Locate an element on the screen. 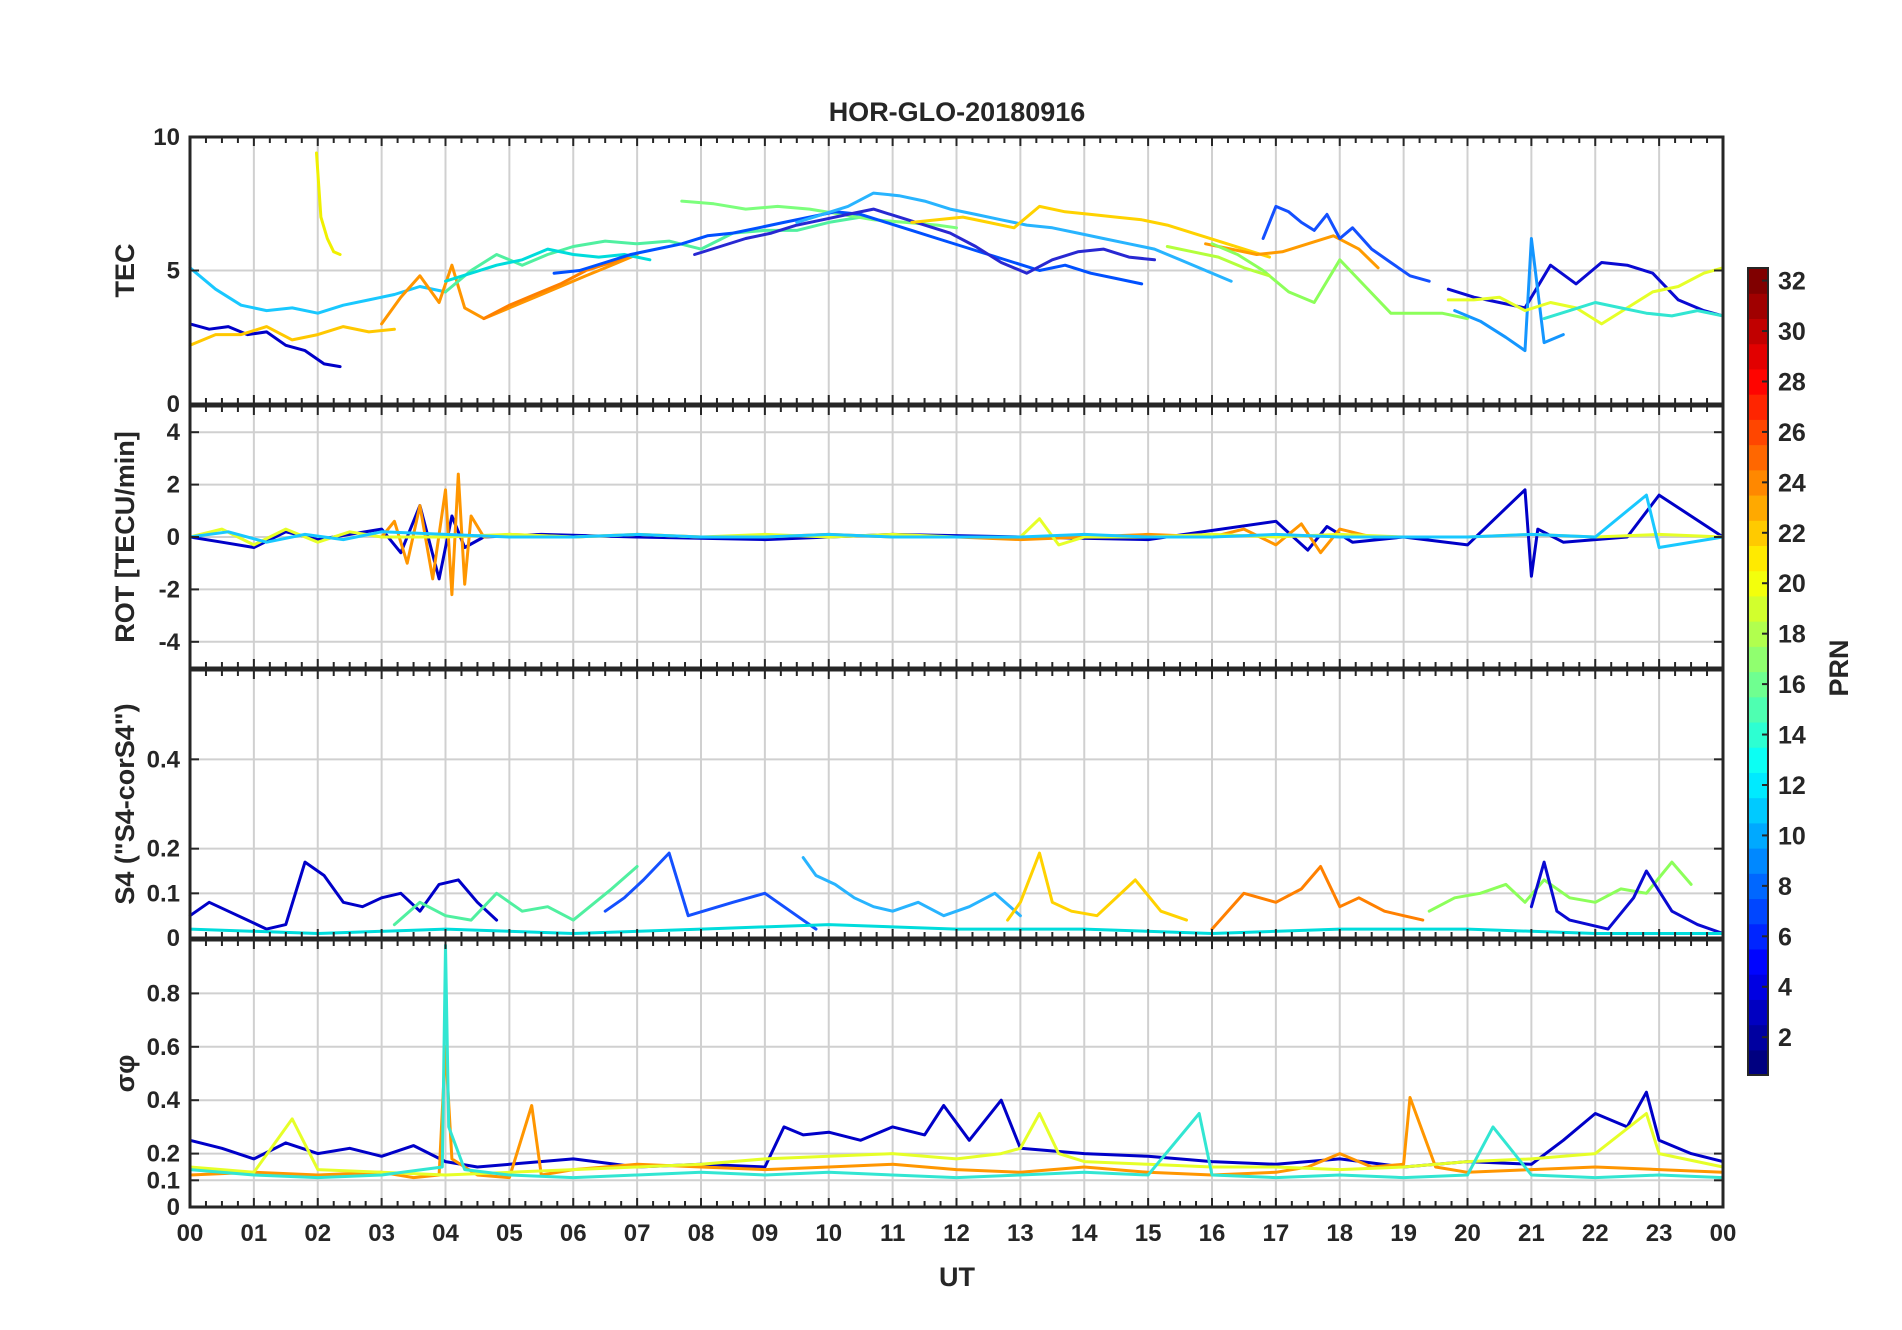 The width and height of the screenshot is (1902, 1330). x-tick-label: 01 is located at coordinates (254, 1233).